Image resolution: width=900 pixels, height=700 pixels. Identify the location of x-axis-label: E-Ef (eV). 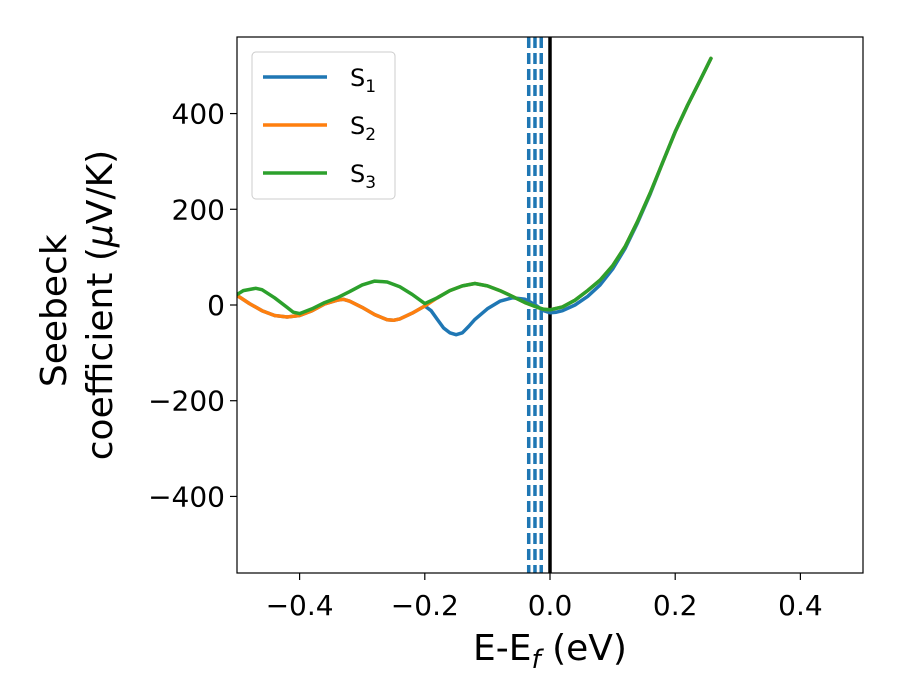
(550, 651).